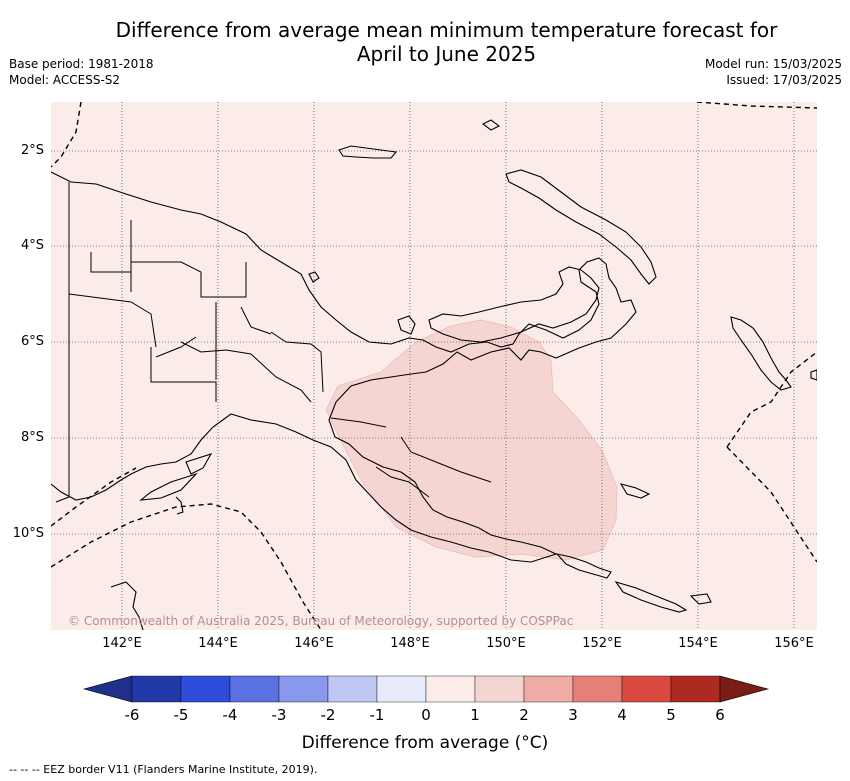  I want to click on title-line-2: April to June 2025, so click(446, 54).